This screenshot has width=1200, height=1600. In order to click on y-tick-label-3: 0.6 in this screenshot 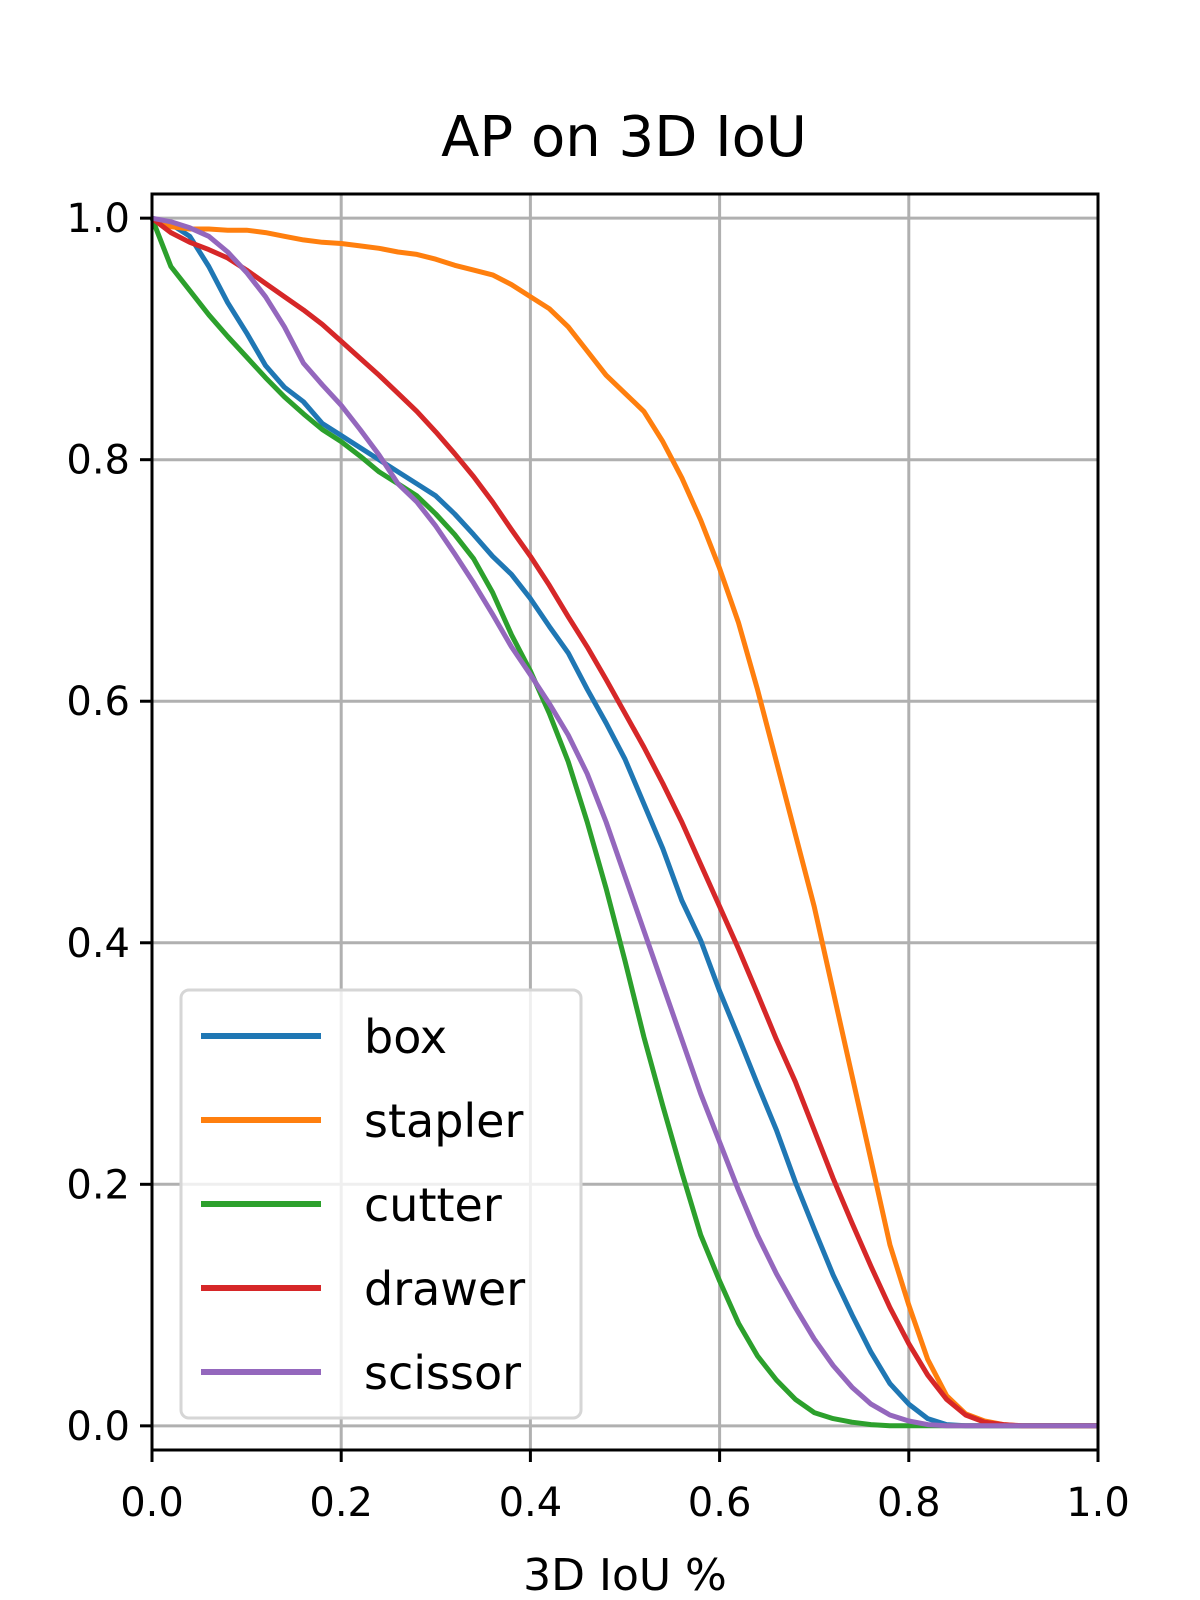, I will do `click(98, 702)`.